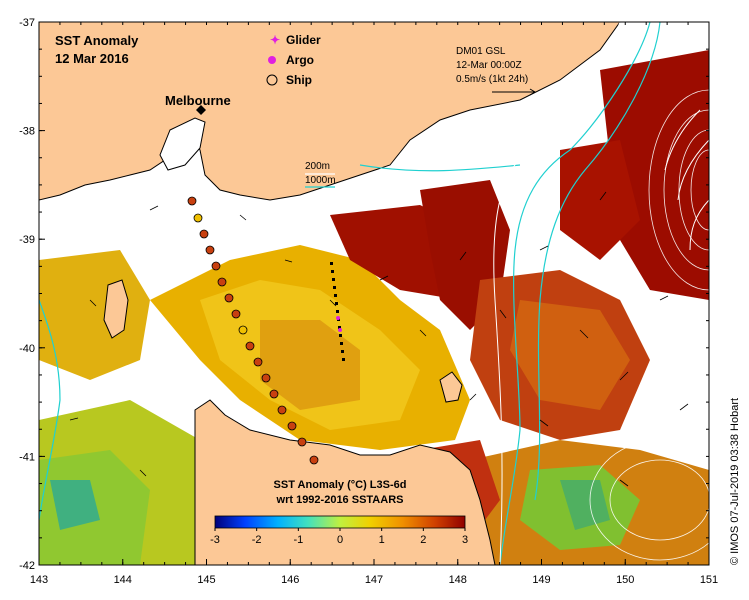  I want to click on lon-label: 143, so click(39, 580).